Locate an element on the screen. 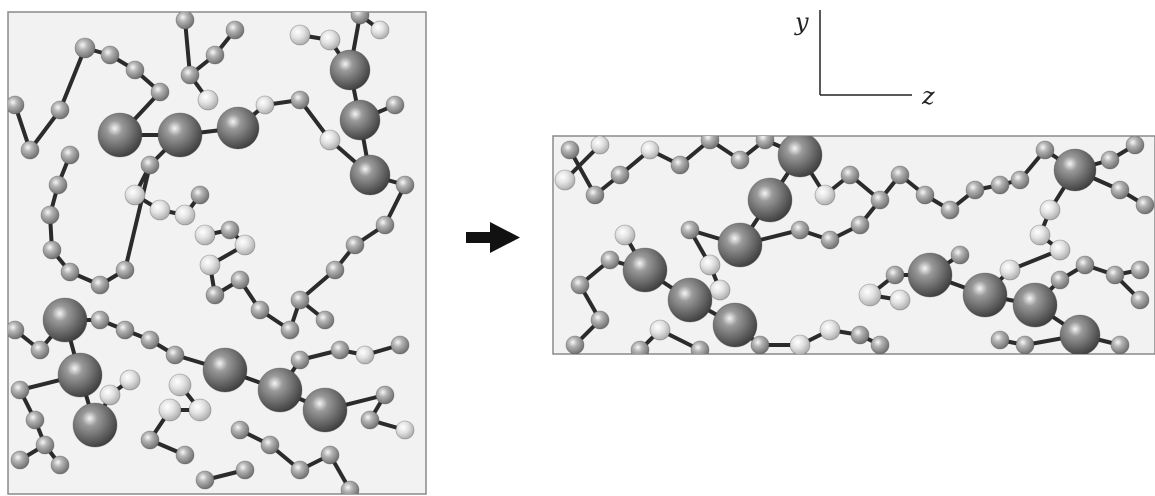 The image size is (1155, 496). z-axis-label: z is located at coordinates (928, 96).